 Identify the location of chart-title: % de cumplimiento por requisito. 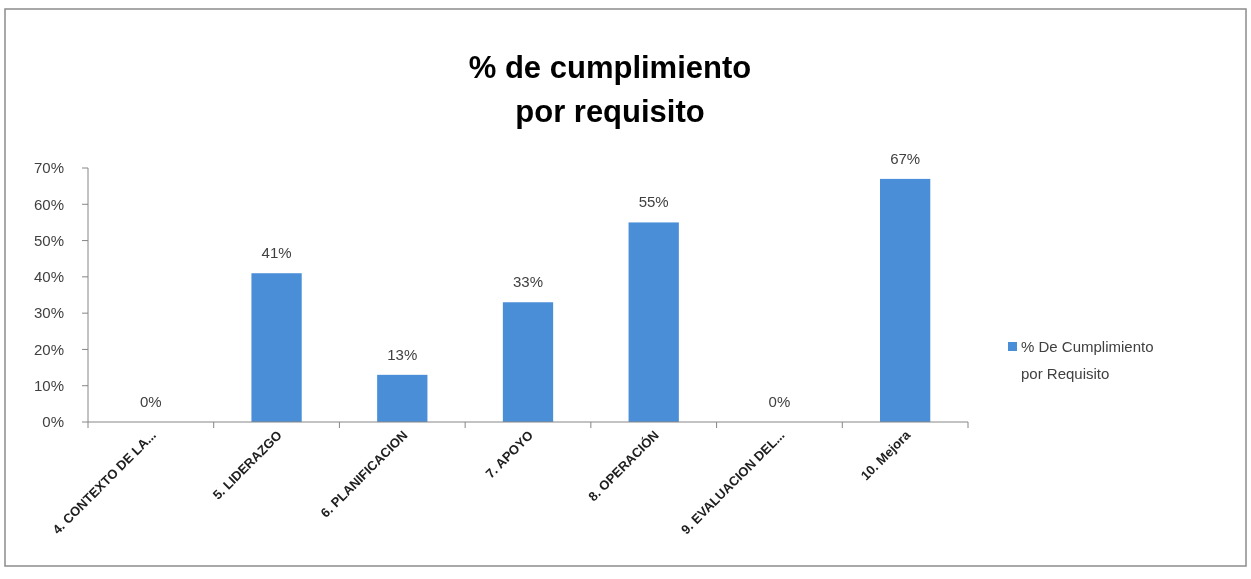
(610, 89).